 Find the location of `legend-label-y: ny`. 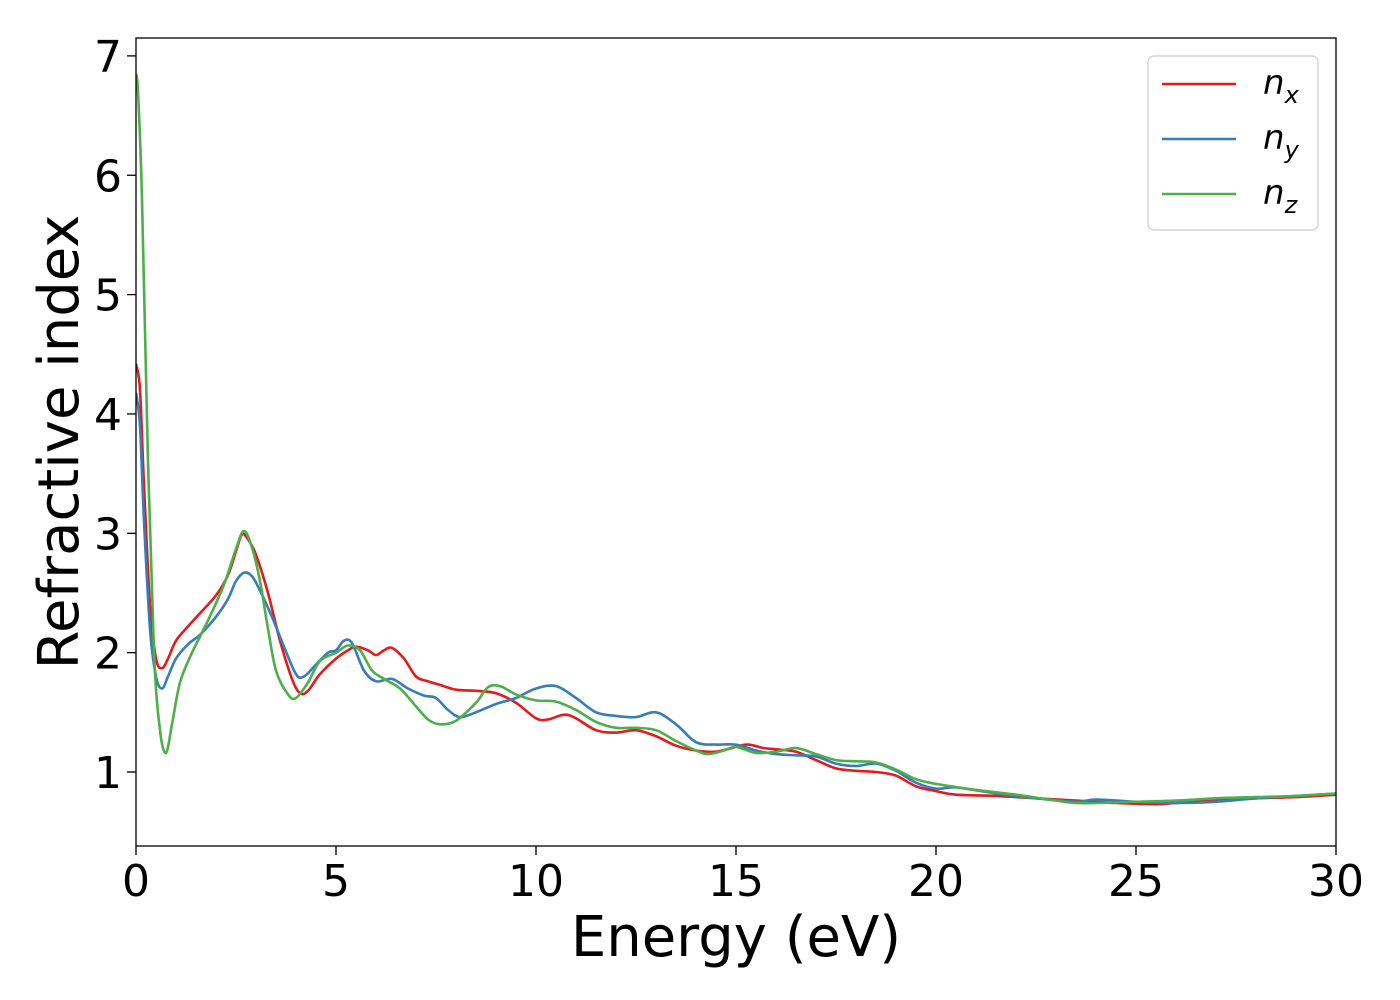

legend-label-y: ny is located at coordinates (1281, 141).